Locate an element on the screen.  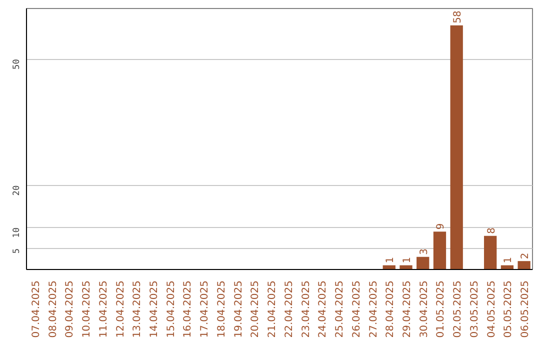
x-tick-label: 23.04.2025 is located at coordinates (306, 309).